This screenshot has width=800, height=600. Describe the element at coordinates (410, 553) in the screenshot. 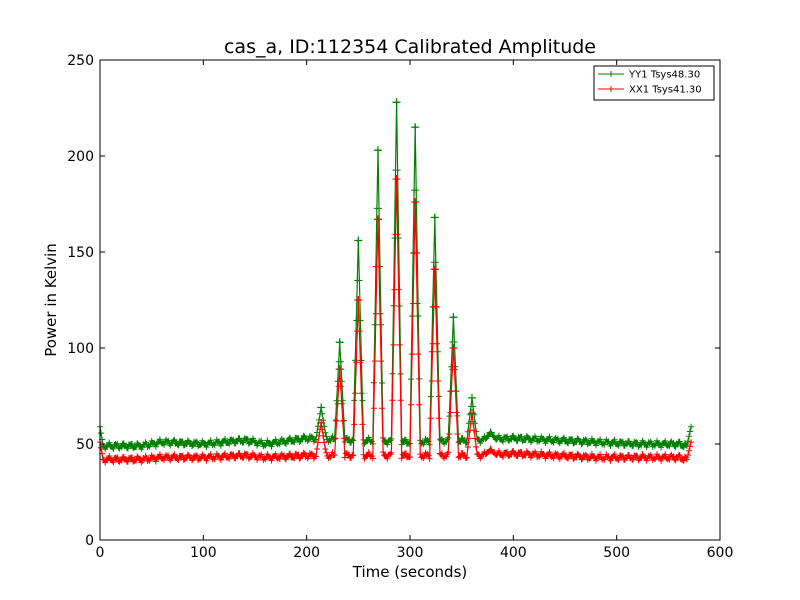

I see `x-tick-label: 300` at that location.